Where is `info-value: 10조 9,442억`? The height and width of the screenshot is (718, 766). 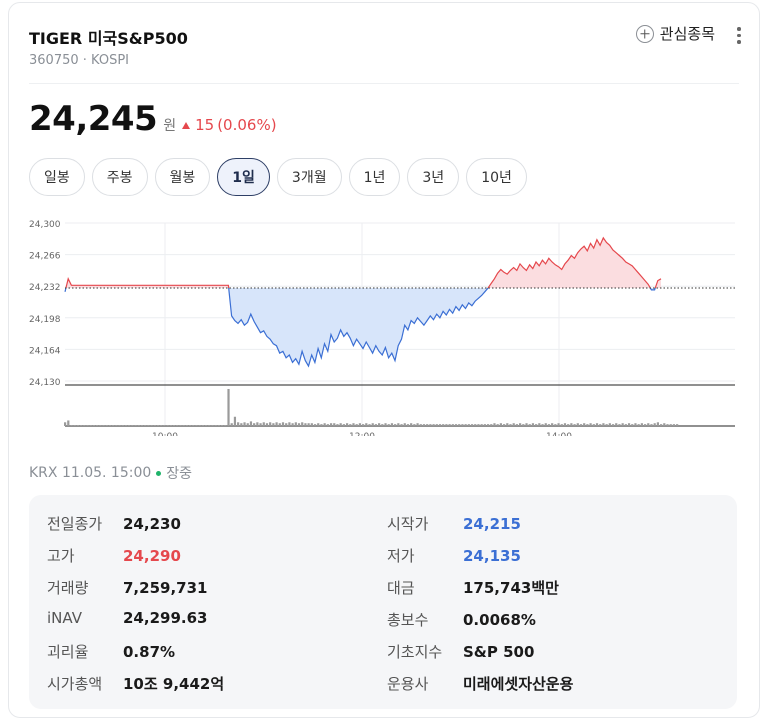 info-value: 10조 9,442억 is located at coordinates (174, 684).